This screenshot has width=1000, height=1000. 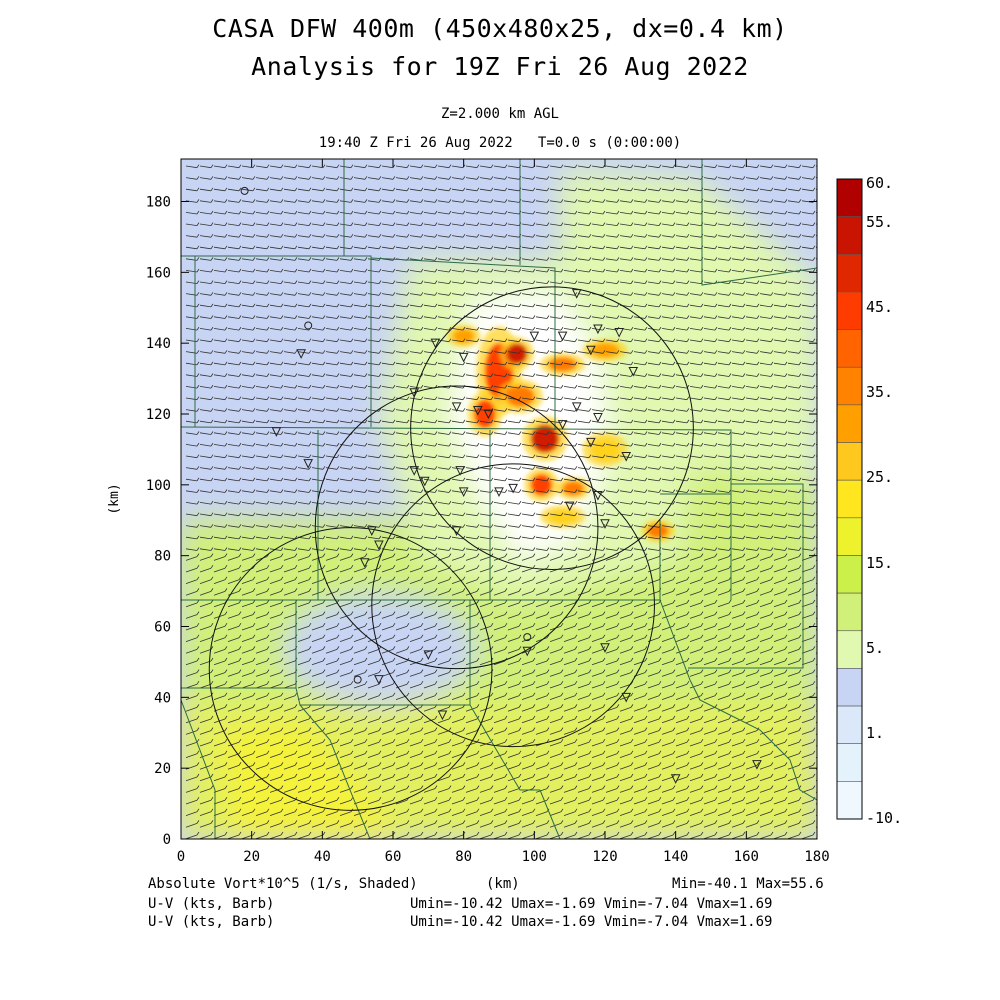 I want to click on region-yellow-southwest, so click(x=310, y=779).